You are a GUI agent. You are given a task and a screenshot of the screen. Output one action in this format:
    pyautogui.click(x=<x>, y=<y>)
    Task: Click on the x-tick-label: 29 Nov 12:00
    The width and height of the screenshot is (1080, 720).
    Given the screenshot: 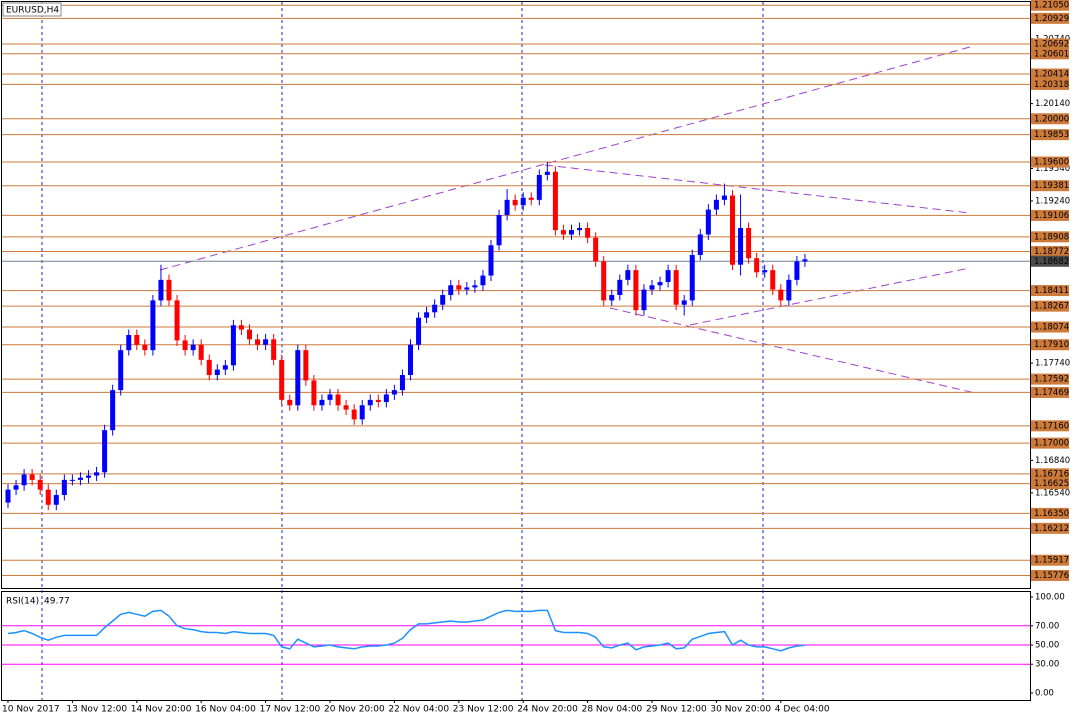 What is the action you would take?
    pyautogui.click(x=676, y=710)
    